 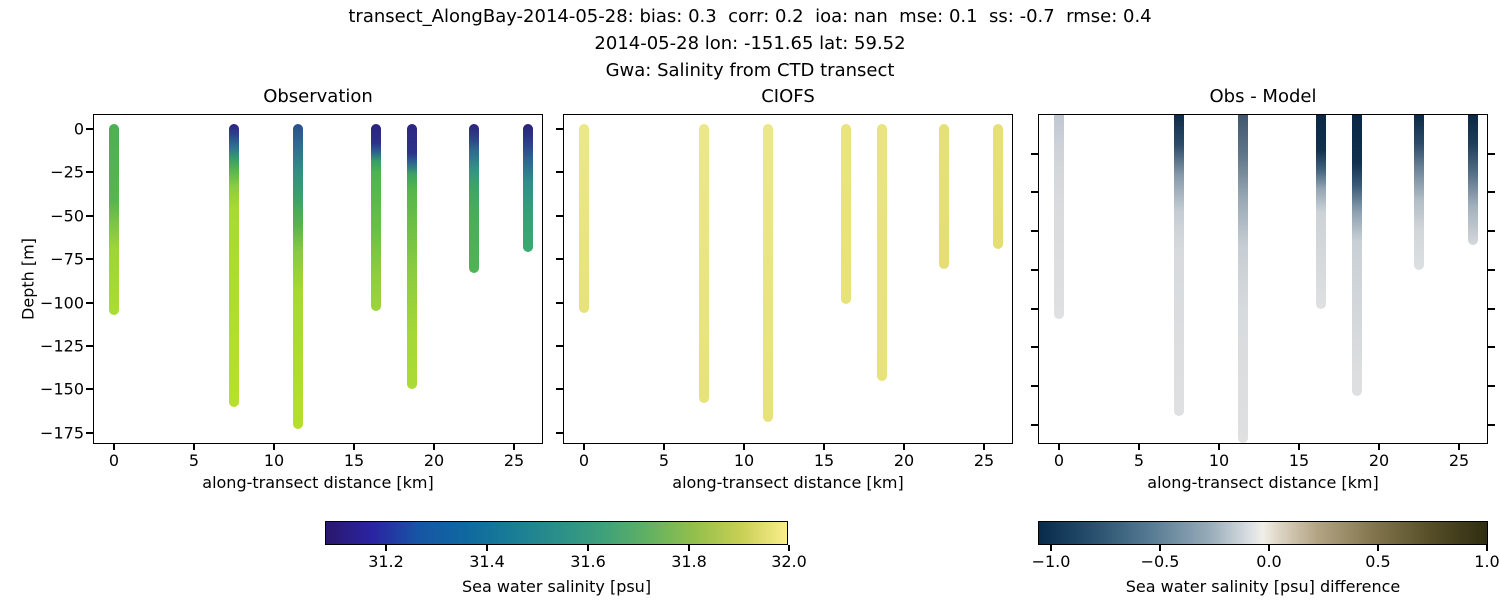 What do you see at coordinates (750, 70) in the screenshot?
I see `title-line-variable: Gwa: Salinity from CTD transect` at bounding box center [750, 70].